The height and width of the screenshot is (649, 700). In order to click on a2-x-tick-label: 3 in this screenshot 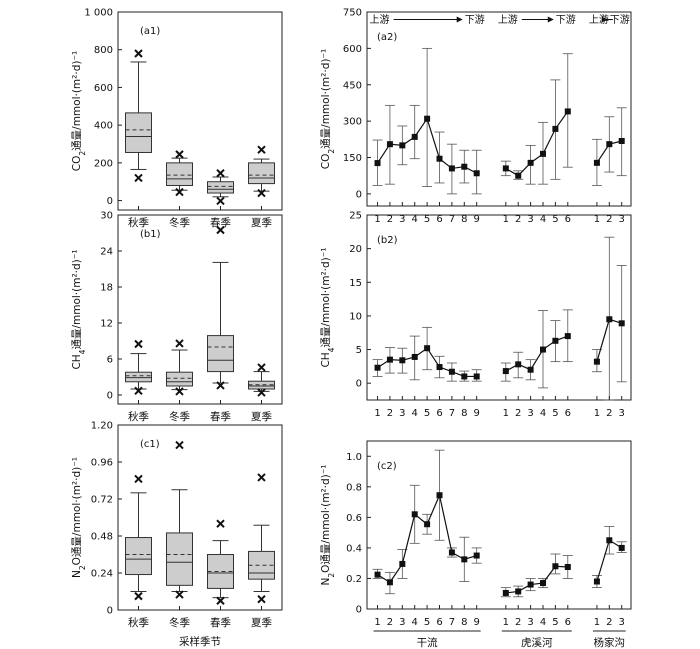, I will do `click(622, 219)`.